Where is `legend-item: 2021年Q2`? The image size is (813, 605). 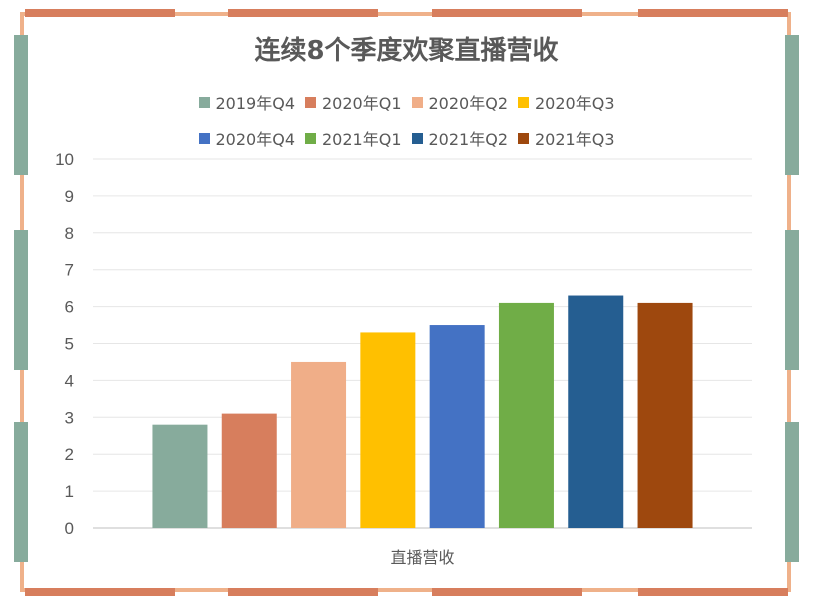
legend-item: 2021年Q2 is located at coordinates (460, 138).